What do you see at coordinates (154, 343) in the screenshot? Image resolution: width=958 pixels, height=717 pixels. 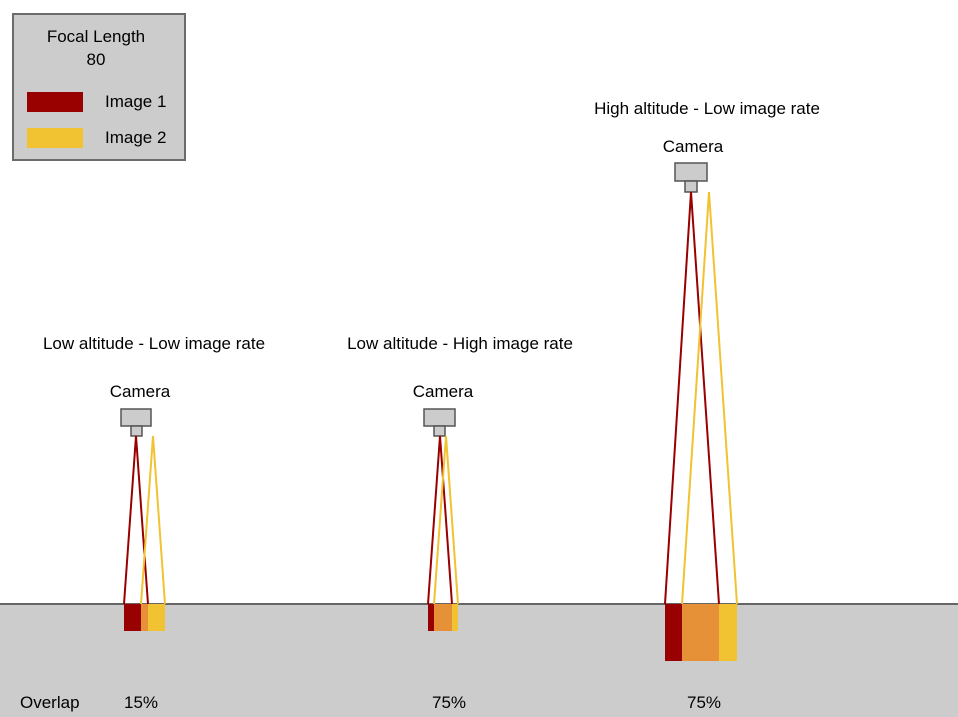 I see `scenario-1-title: Low altitude - Low image rate` at bounding box center [154, 343].